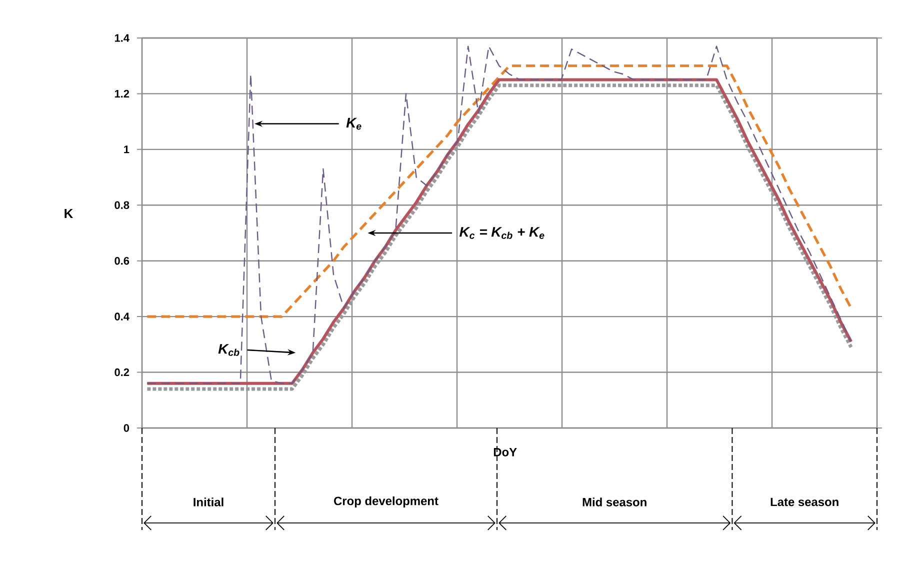  What do you see at coordinates (122, 316) in the screenshot?
I see `y-tick-label: 0.4` at bounding box center [122, 316].